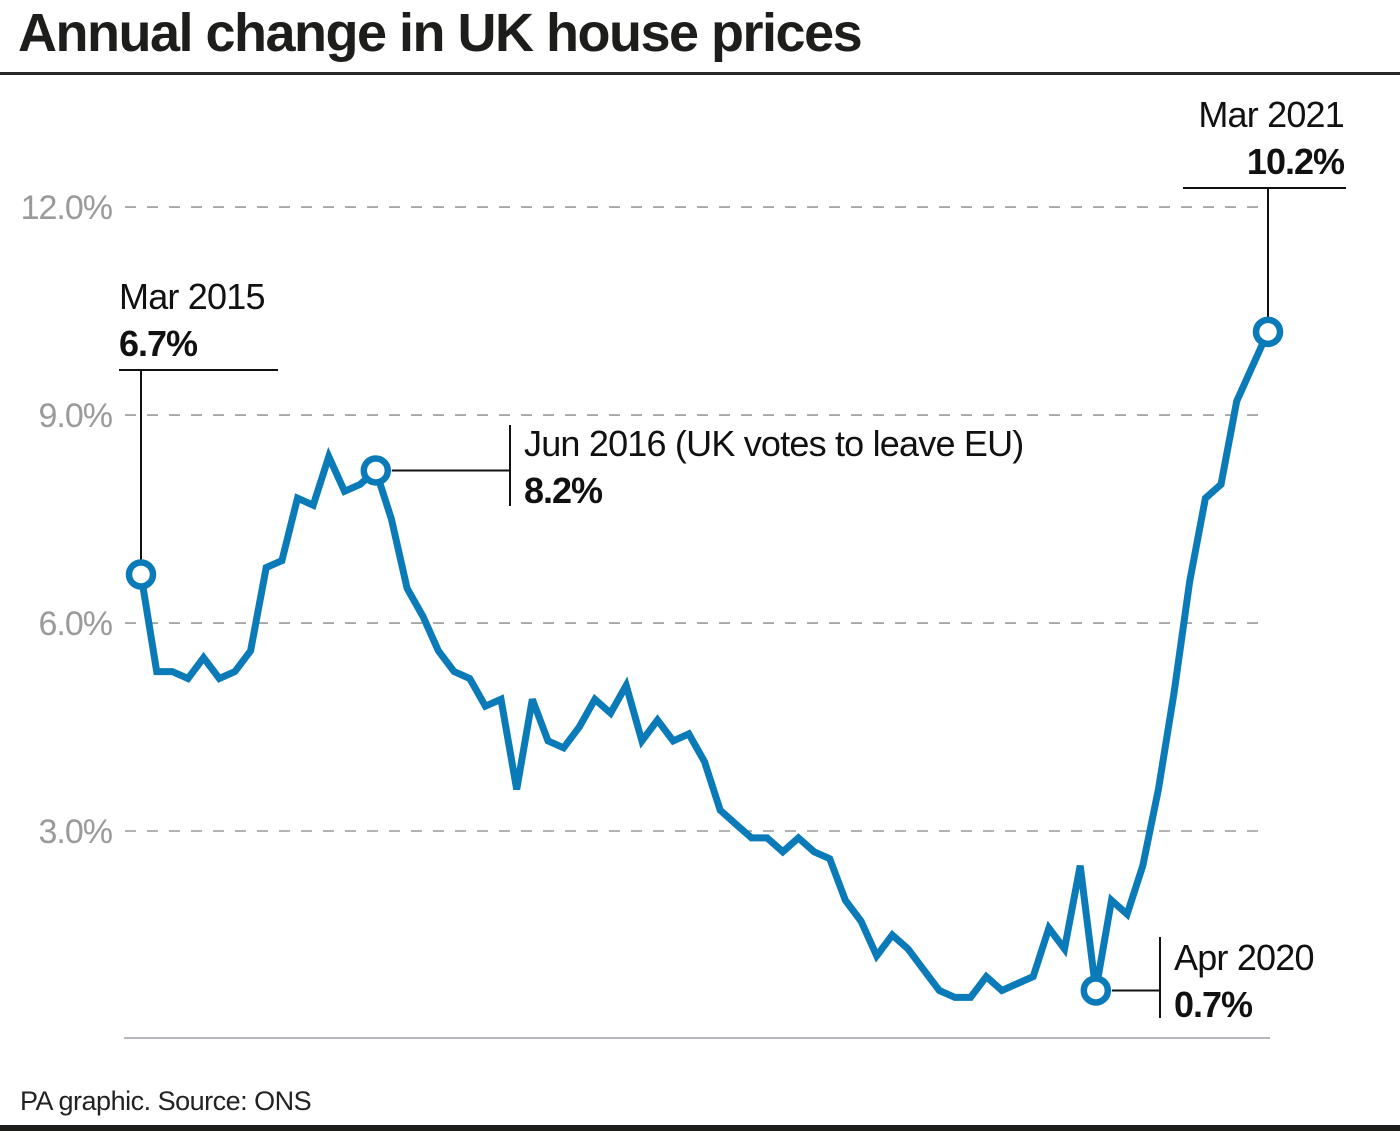  Describe the element at coordinates (166, 1101) in the screenshot. I see `source-note: PA graphic. Source: ONS` at that location.